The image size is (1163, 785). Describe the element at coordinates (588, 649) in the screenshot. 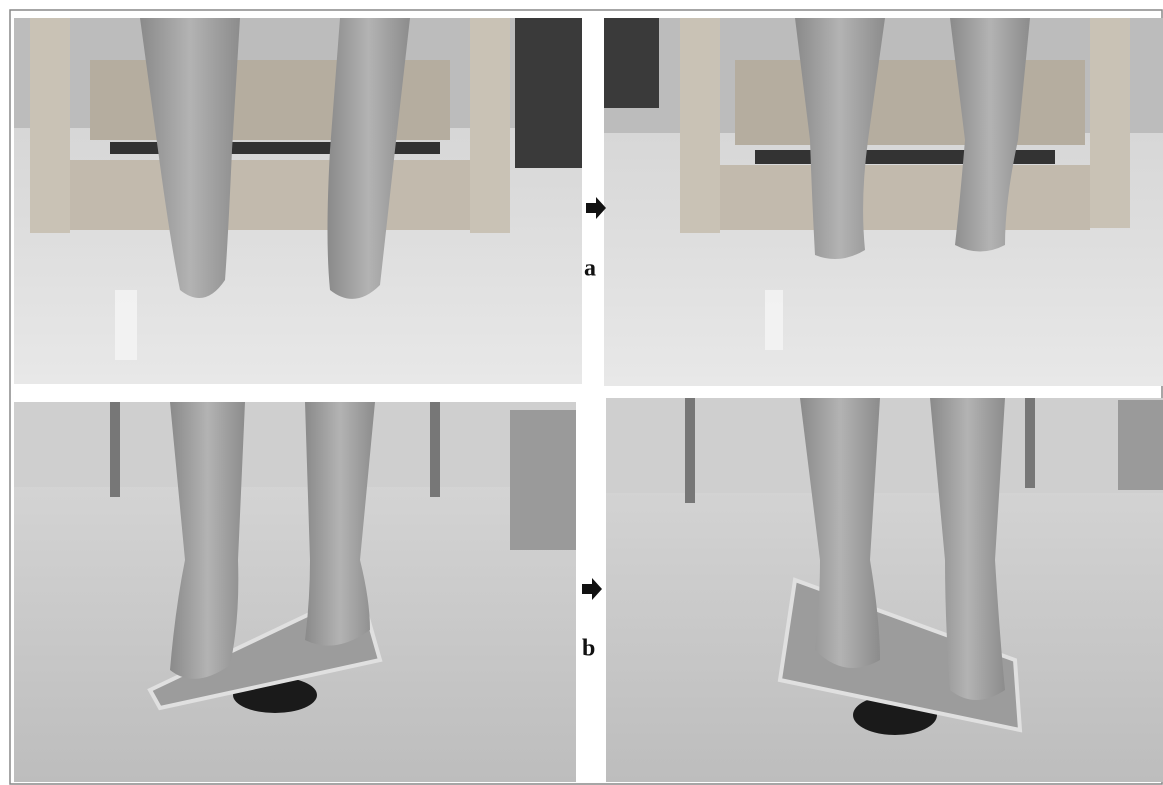

I see `panel-label: b` at that location.